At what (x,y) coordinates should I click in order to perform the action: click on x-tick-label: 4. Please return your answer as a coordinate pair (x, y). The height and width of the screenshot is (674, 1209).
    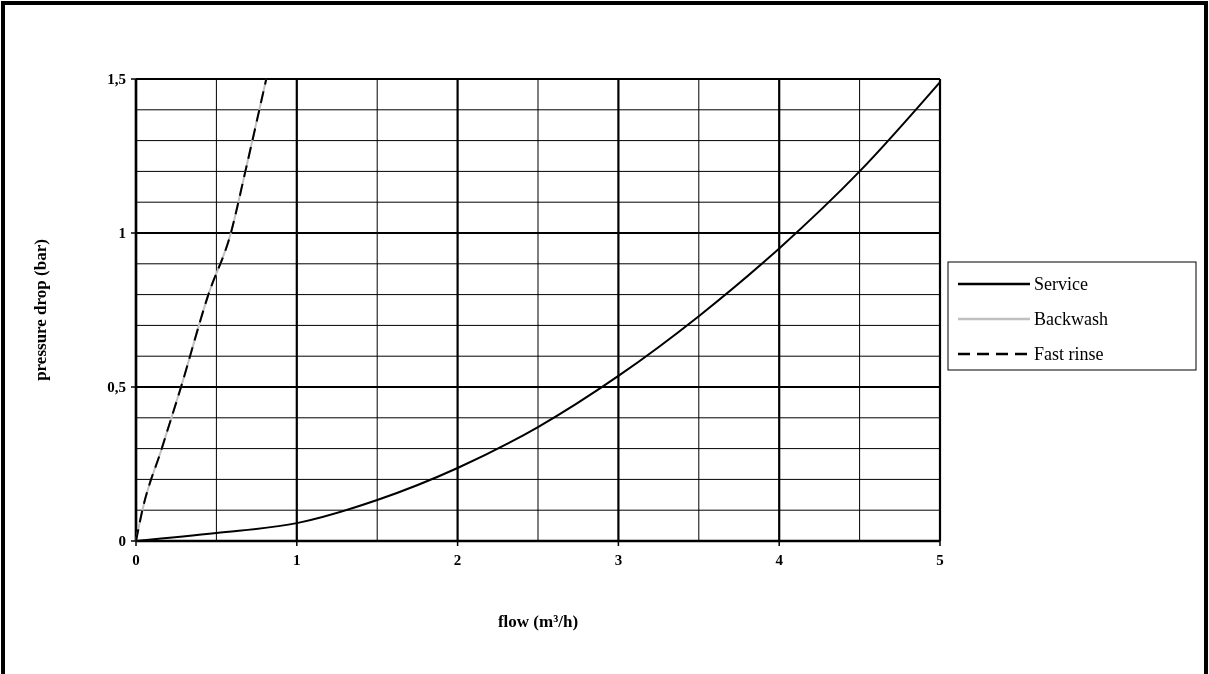
    Looking at the image, I should click on (779, 560).